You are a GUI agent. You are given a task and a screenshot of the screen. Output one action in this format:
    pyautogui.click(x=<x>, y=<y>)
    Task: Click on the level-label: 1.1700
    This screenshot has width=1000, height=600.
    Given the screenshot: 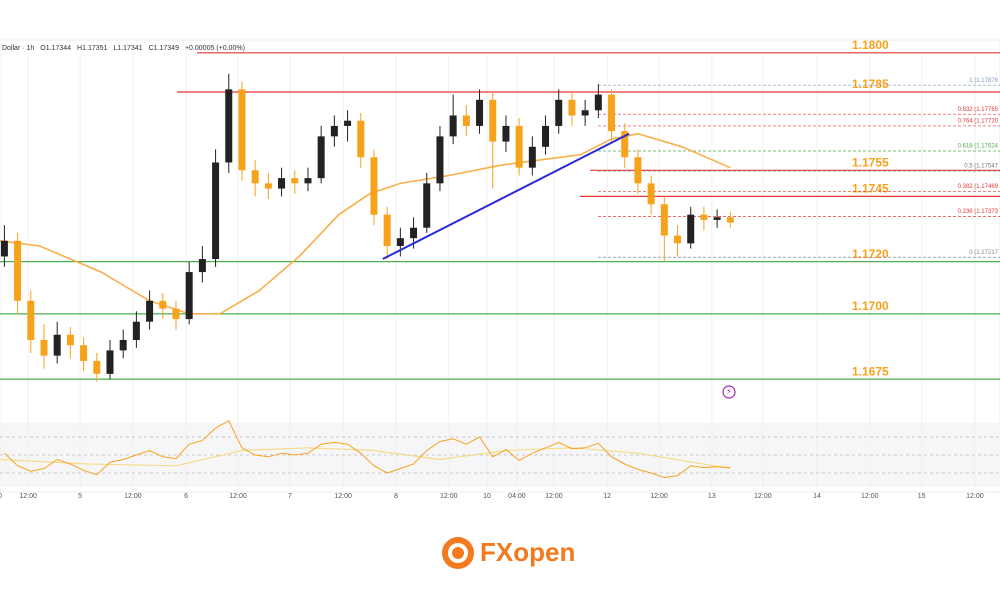 What is the action you would take?
    pyautogui.click(x=870, y=306)
    